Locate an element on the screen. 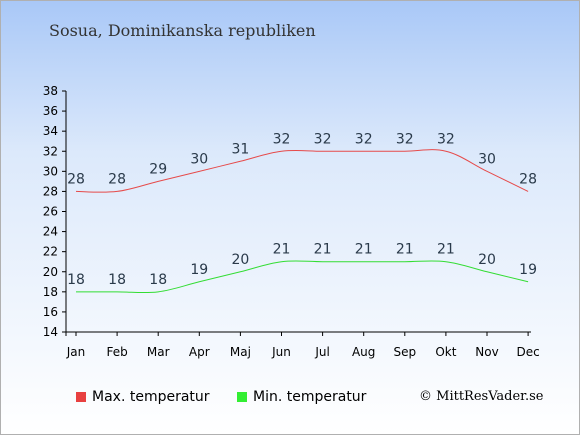 The image size is (580, 435). y-tick-label: 28 is located at coordinates (50, 191).